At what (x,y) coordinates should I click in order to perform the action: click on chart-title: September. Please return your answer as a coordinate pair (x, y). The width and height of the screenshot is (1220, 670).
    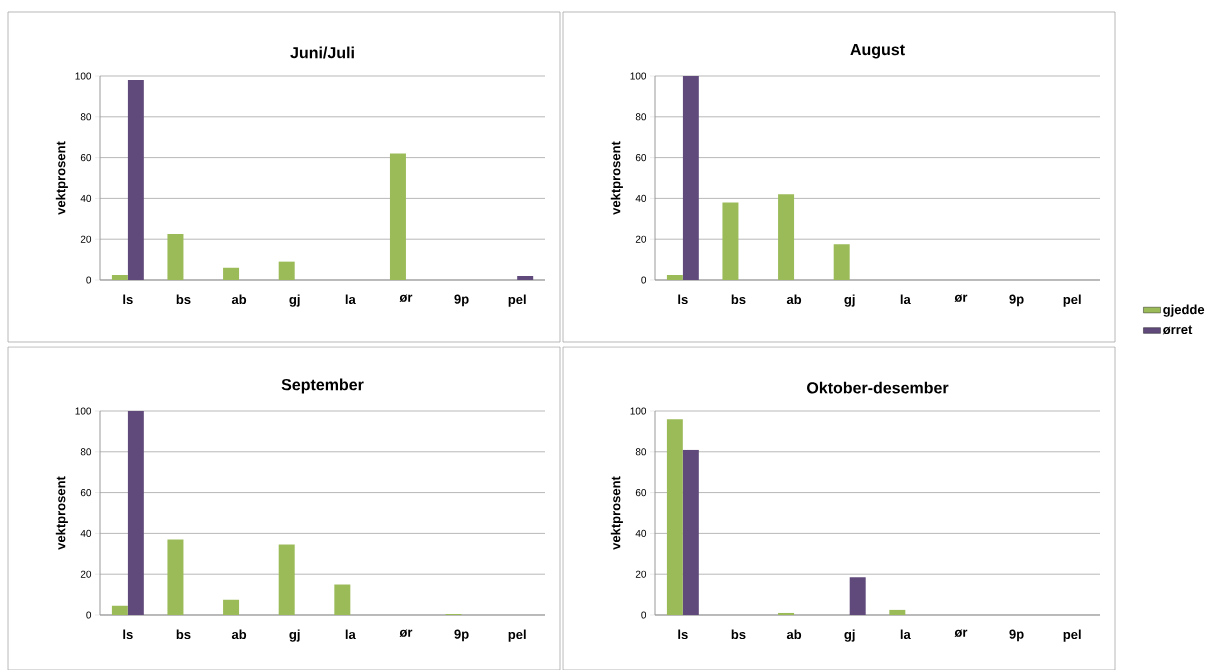
    Looking at the image, I should click on (322, 386).